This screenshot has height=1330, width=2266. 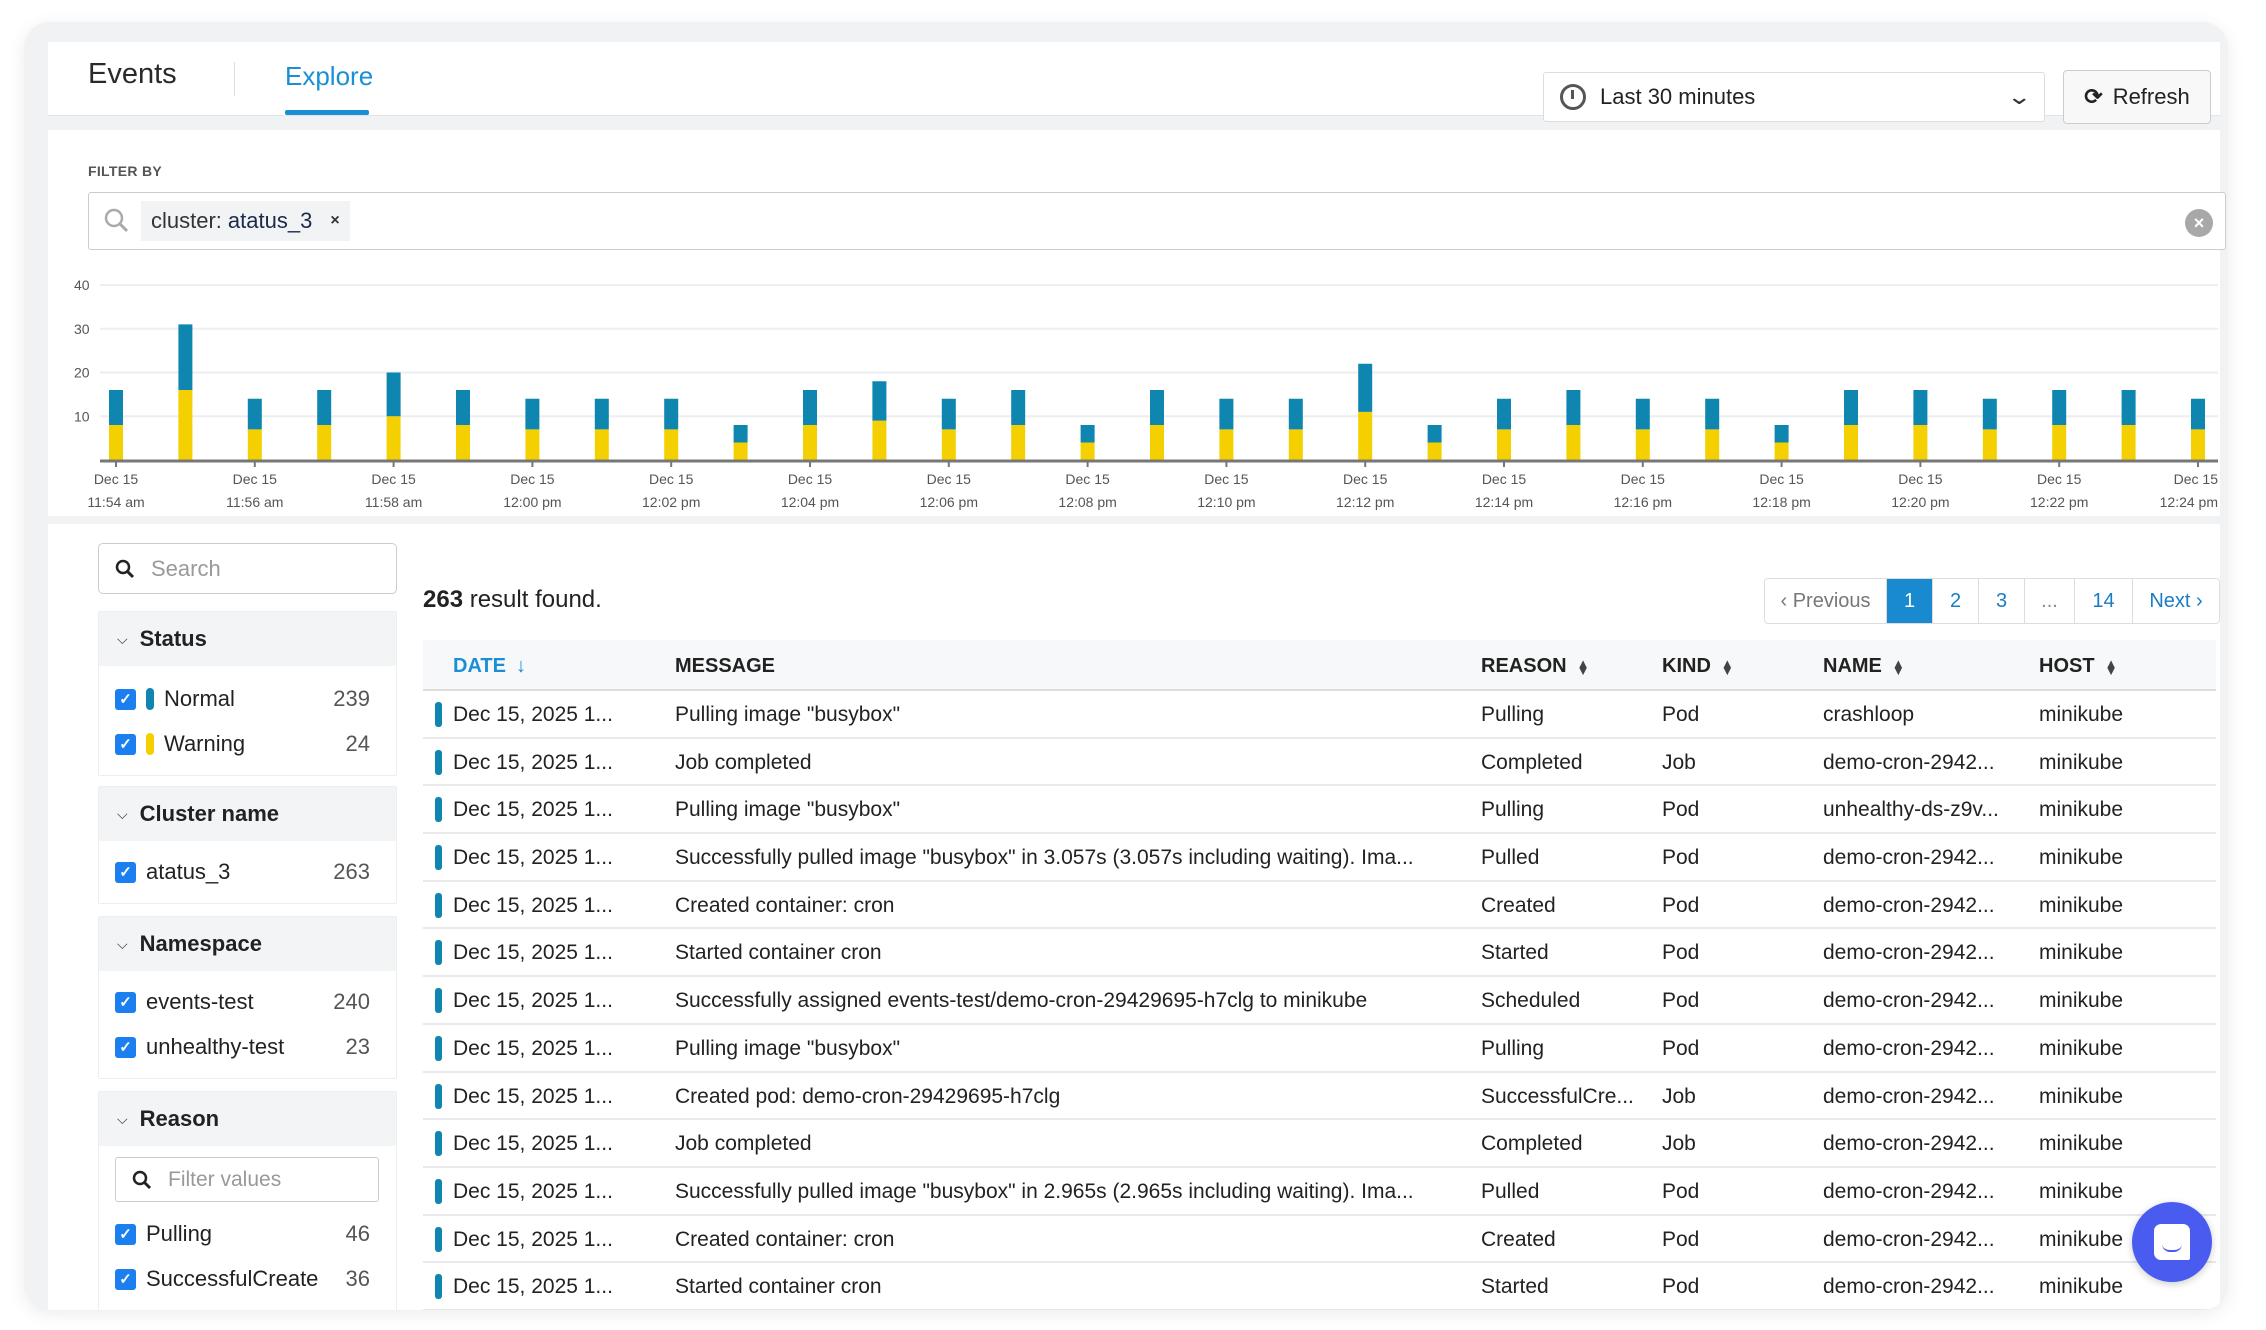 What do you see at coordinates (438, 714) in the screenshot?
I see `status-indicator` at bounding box center [438, 714].